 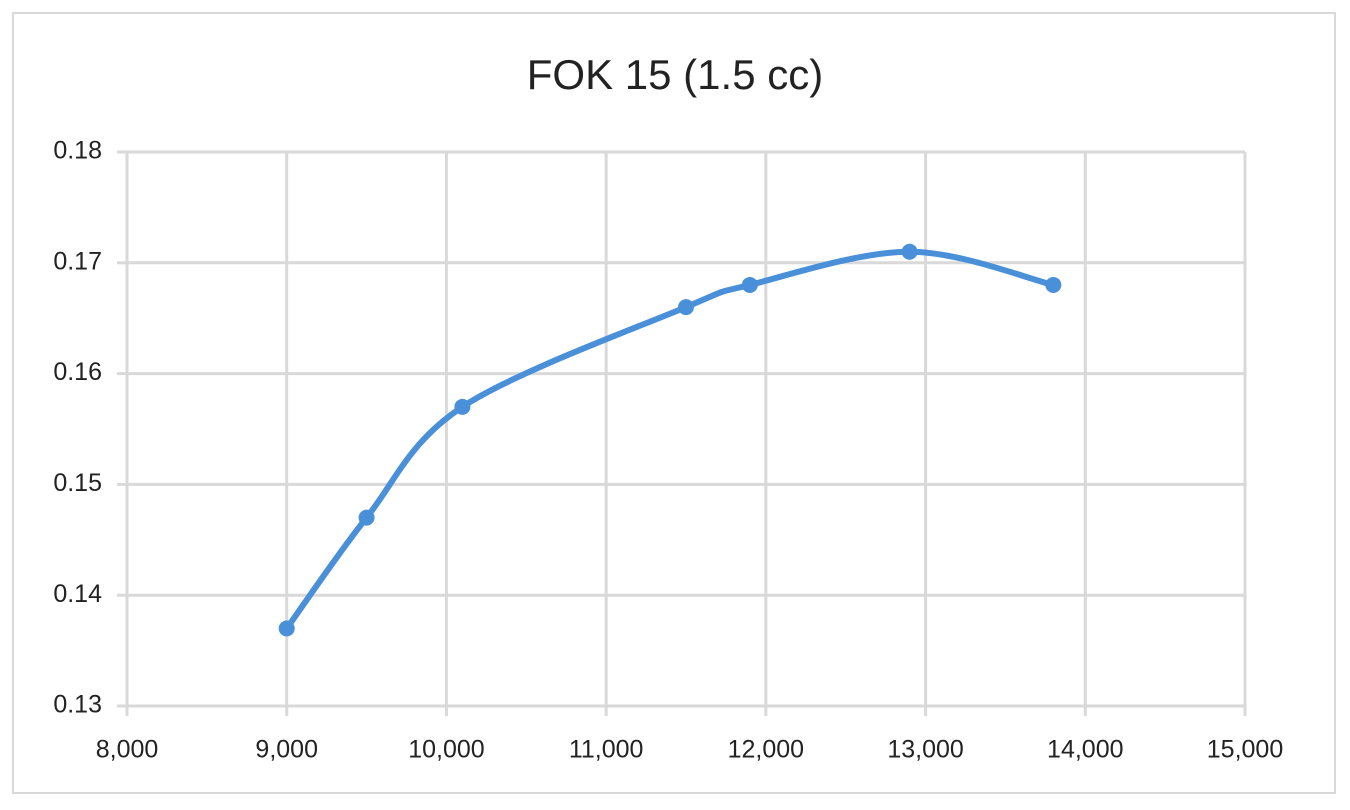 What do you see at coordinates (77, 594) in the screenshot?
I see `y-tick-label: 0.14` at bounding box center [77, 594].